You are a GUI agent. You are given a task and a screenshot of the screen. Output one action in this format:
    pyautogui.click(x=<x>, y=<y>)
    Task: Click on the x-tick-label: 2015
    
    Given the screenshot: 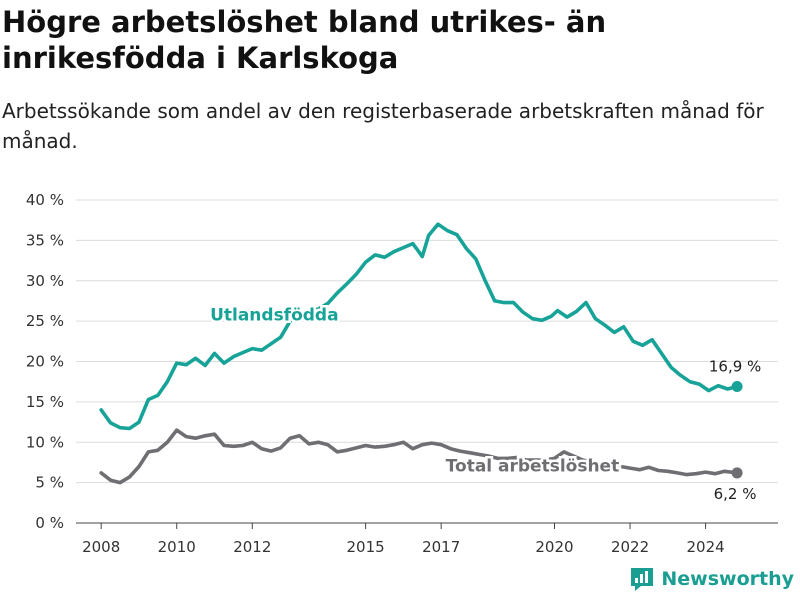 What is the action you would take?
    pyautogui.click(x=366, y=547)
    